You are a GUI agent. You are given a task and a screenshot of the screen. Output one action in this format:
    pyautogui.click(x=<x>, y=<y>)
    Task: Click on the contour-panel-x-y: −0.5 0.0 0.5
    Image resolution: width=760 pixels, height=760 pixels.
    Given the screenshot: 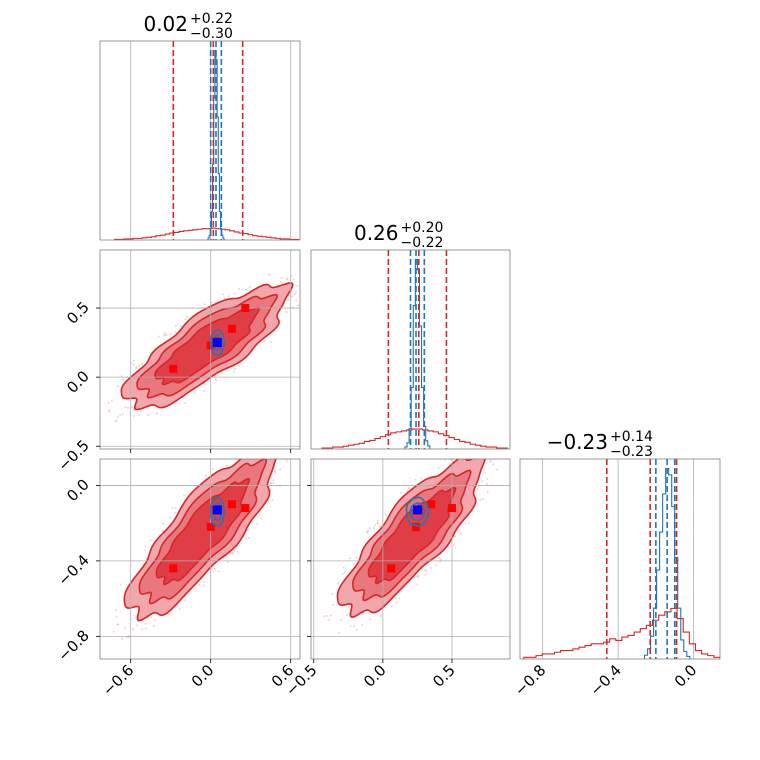 What is the action you would take?
    pyautogui.click(x=179, y=362)
    